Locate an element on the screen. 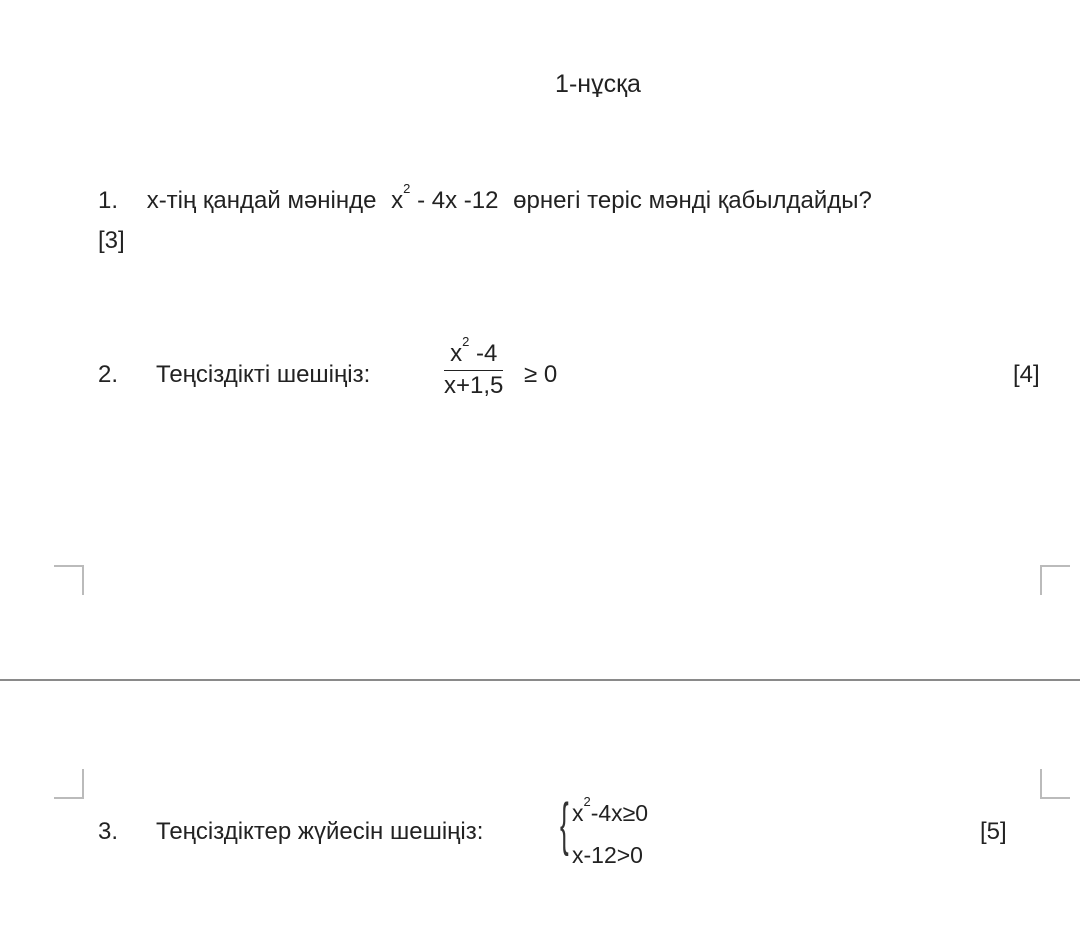  question-3-number: 3. is located at coordinates (108, 831).